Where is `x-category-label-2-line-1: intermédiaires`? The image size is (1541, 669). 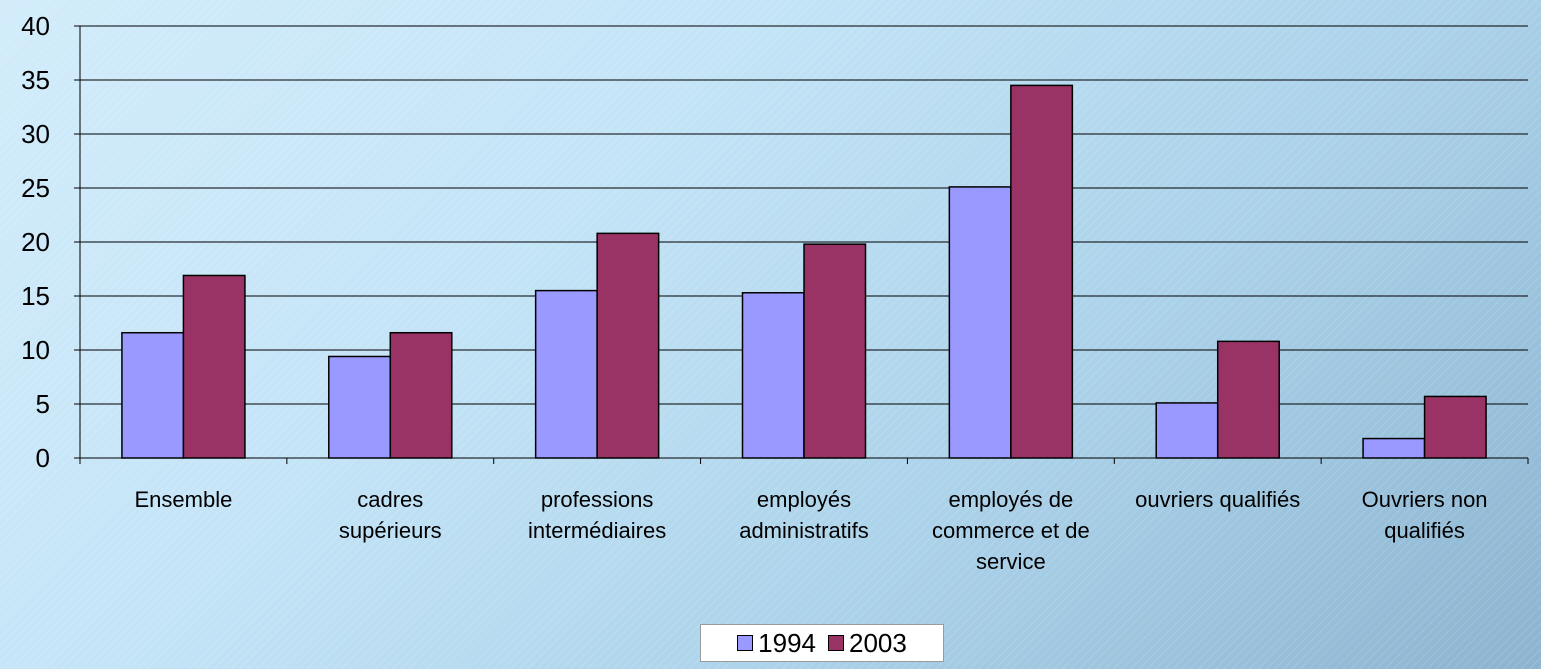 x-category-label-2-line-1: intermédiaires is located at coordinates (597, 530).